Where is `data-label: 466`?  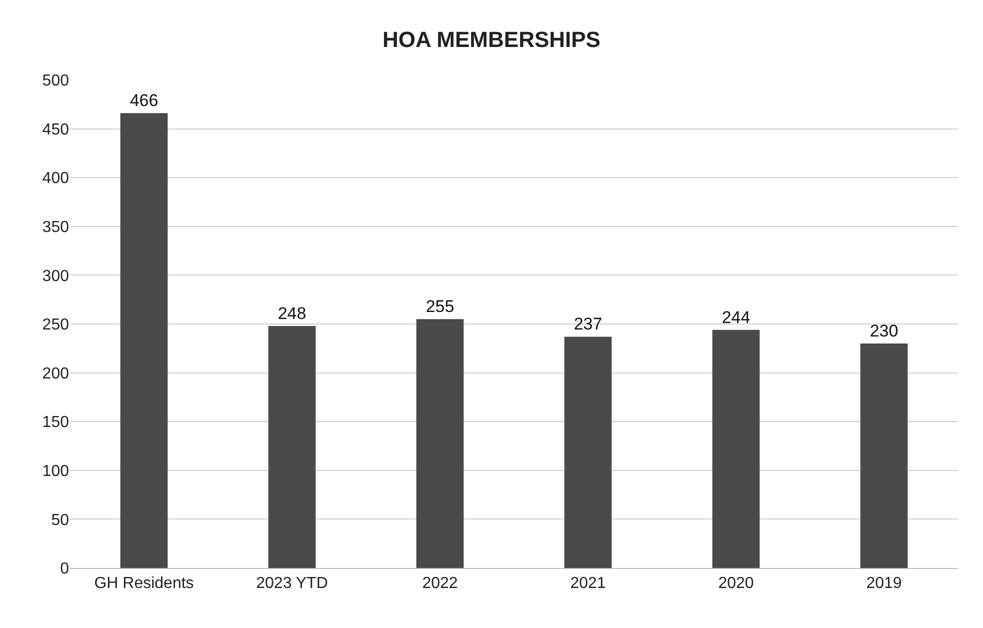 data-label: 466 is located at coordinates (144, 100).